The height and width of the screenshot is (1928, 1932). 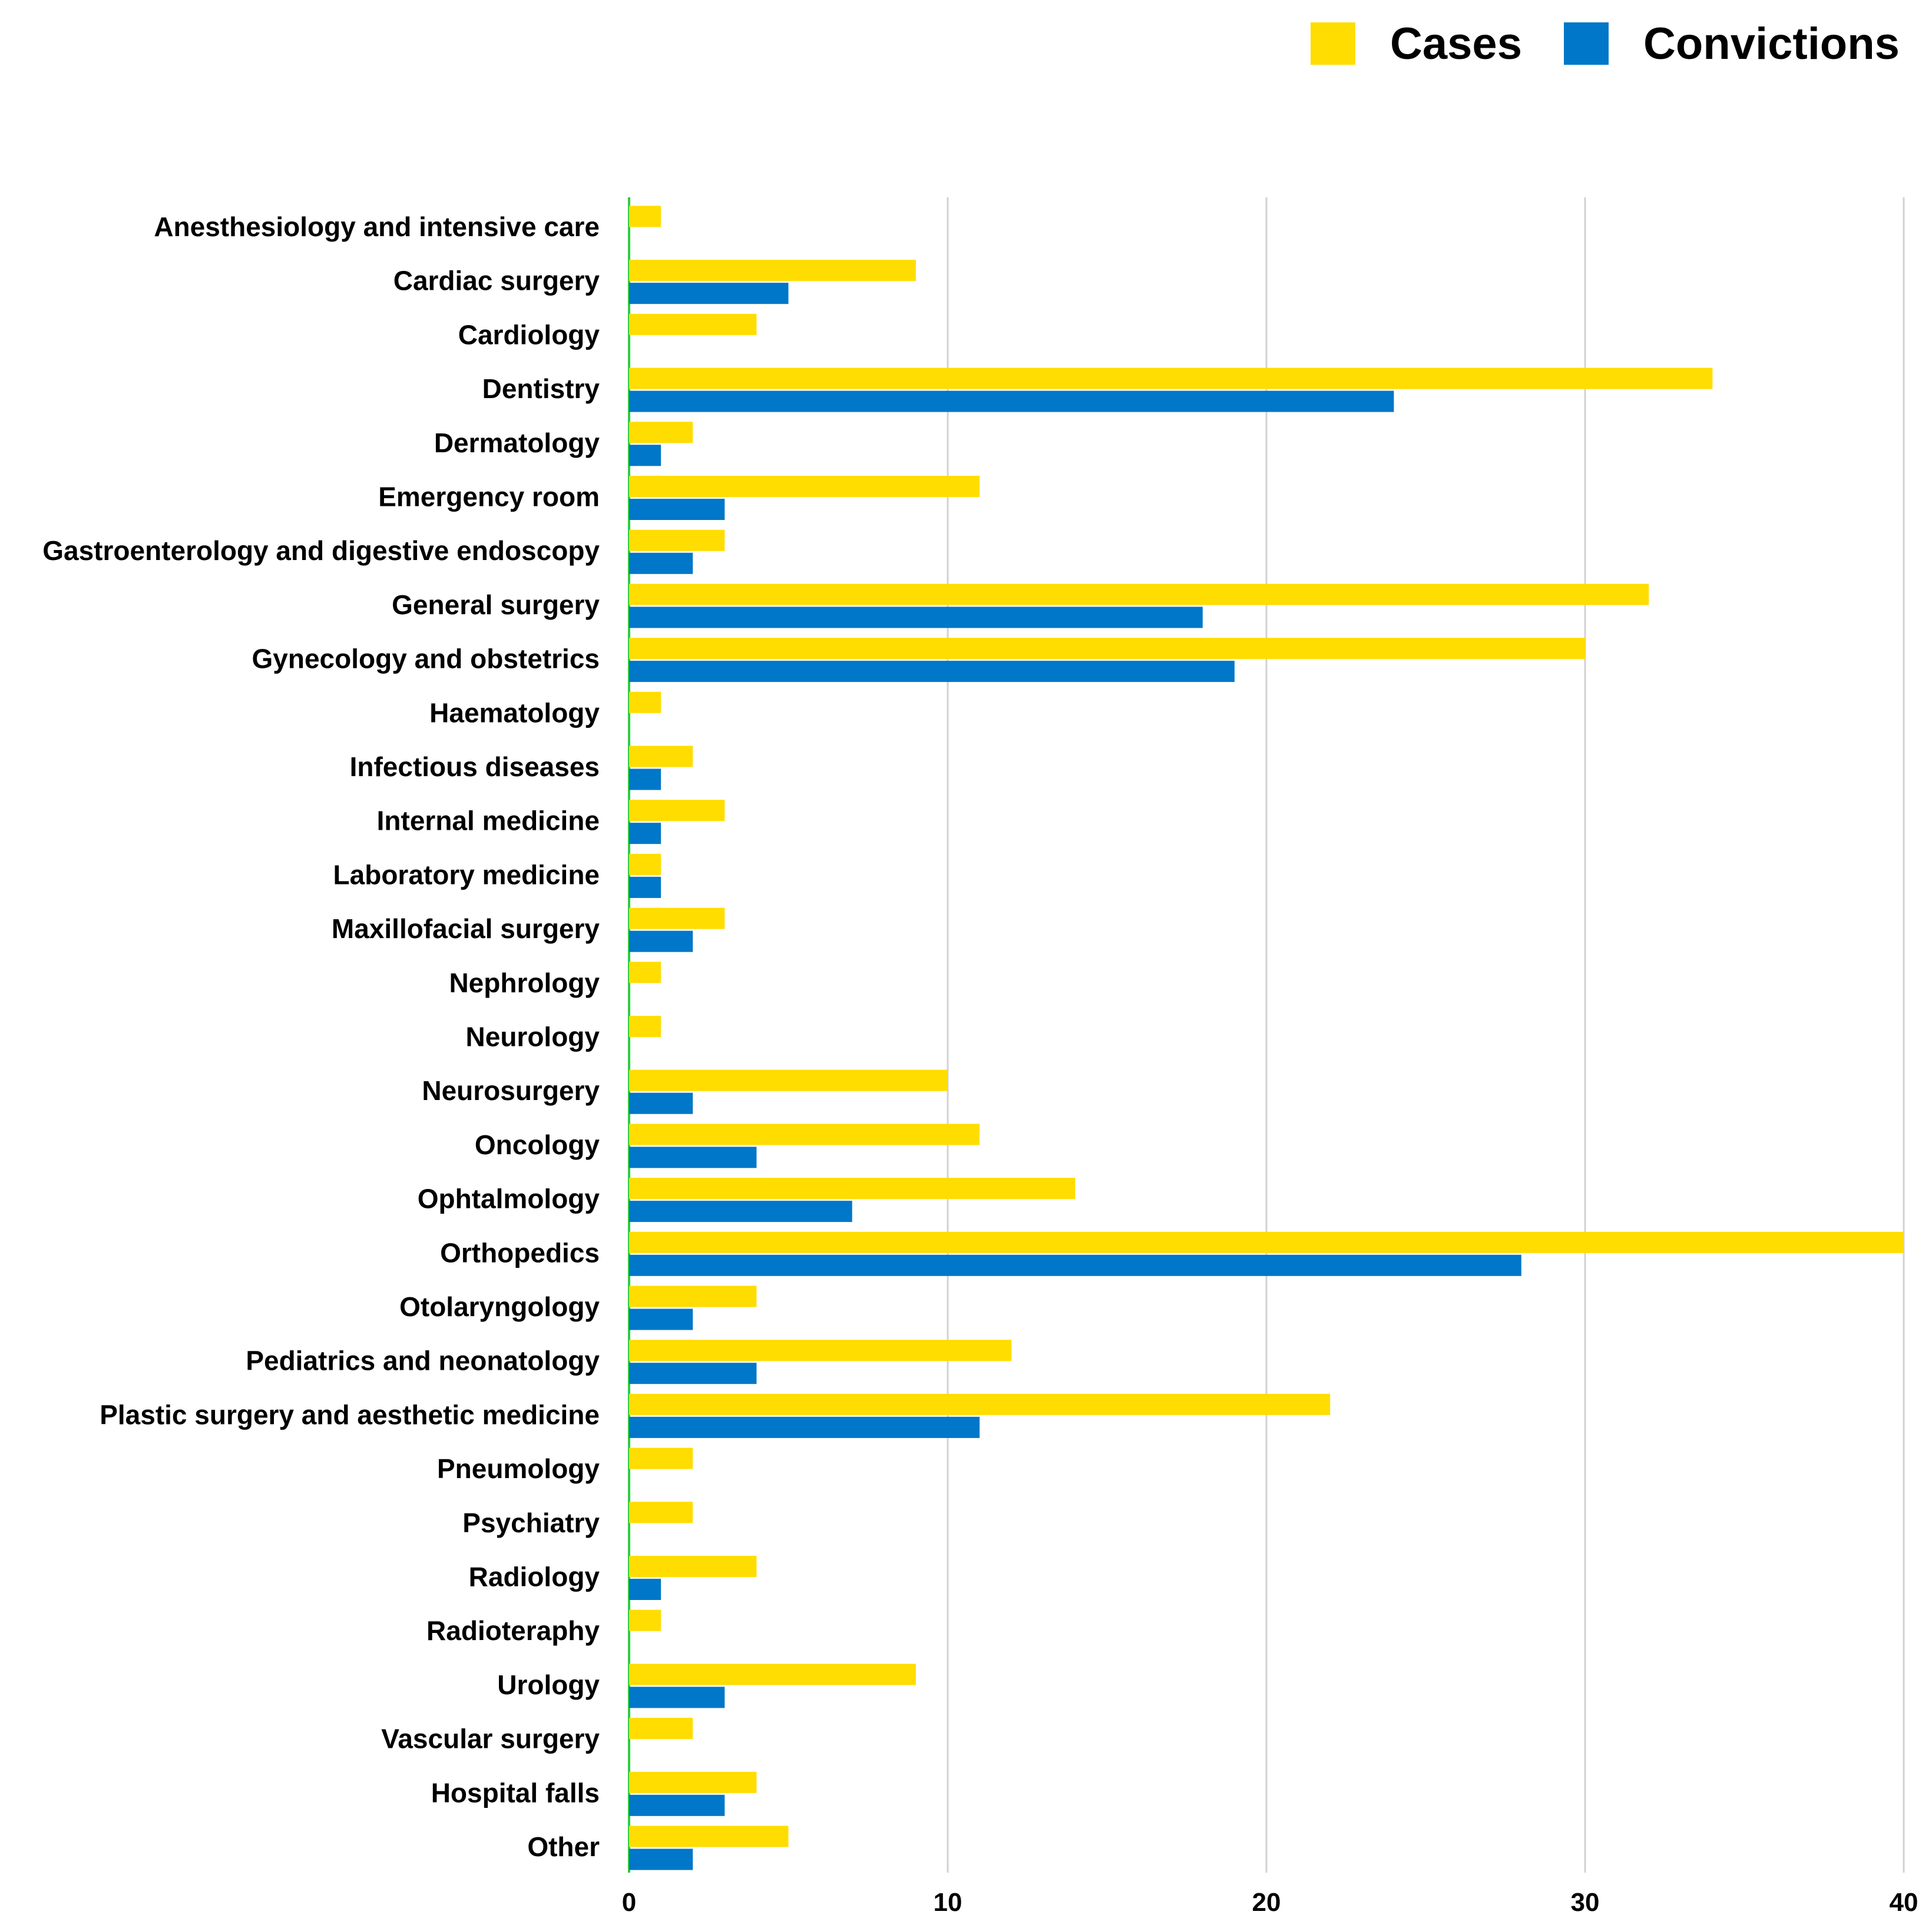 I want to click on bar-convictions-dentistry, so click(x=1011, y=401).